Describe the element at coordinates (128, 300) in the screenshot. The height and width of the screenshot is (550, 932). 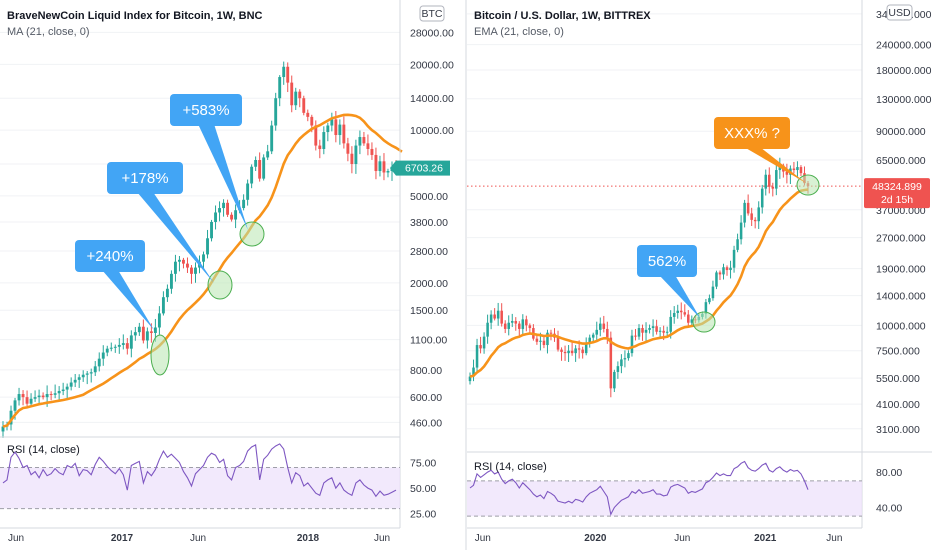
I see `annotation-pointer` at that location.